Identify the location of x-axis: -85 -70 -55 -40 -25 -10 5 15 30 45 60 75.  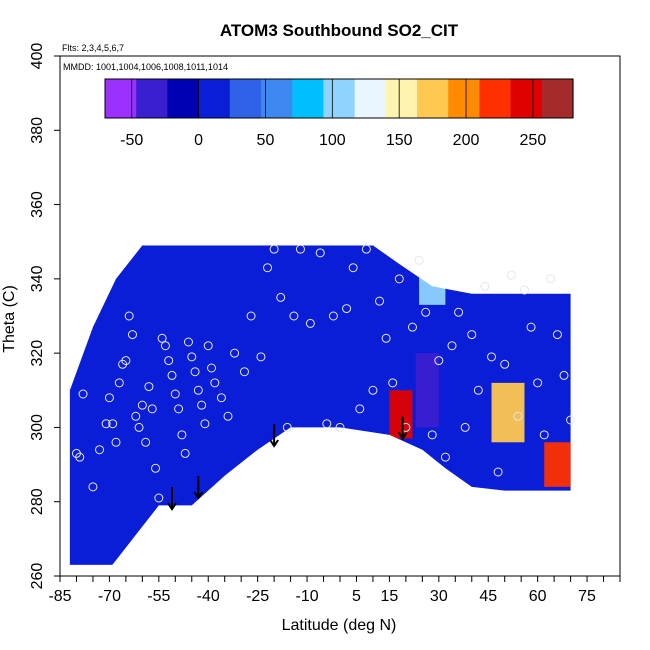
(334, 590).